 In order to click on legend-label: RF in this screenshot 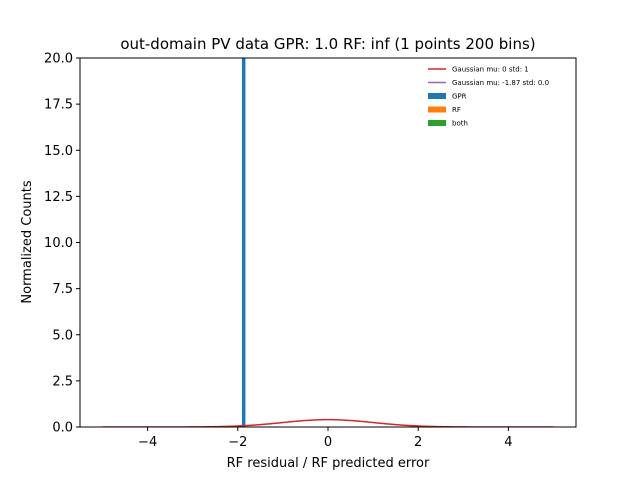, I will do `click(456, 110)`.